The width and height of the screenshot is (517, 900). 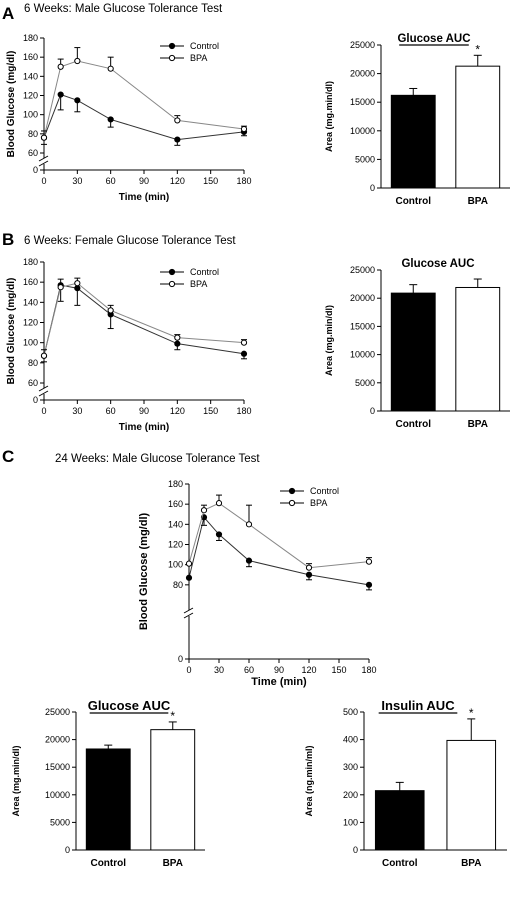 What do you see at coordinates (175, 504) in the screenshot?
I see `c-line-y-tick-label: 160` at bounding box center [175, 504].